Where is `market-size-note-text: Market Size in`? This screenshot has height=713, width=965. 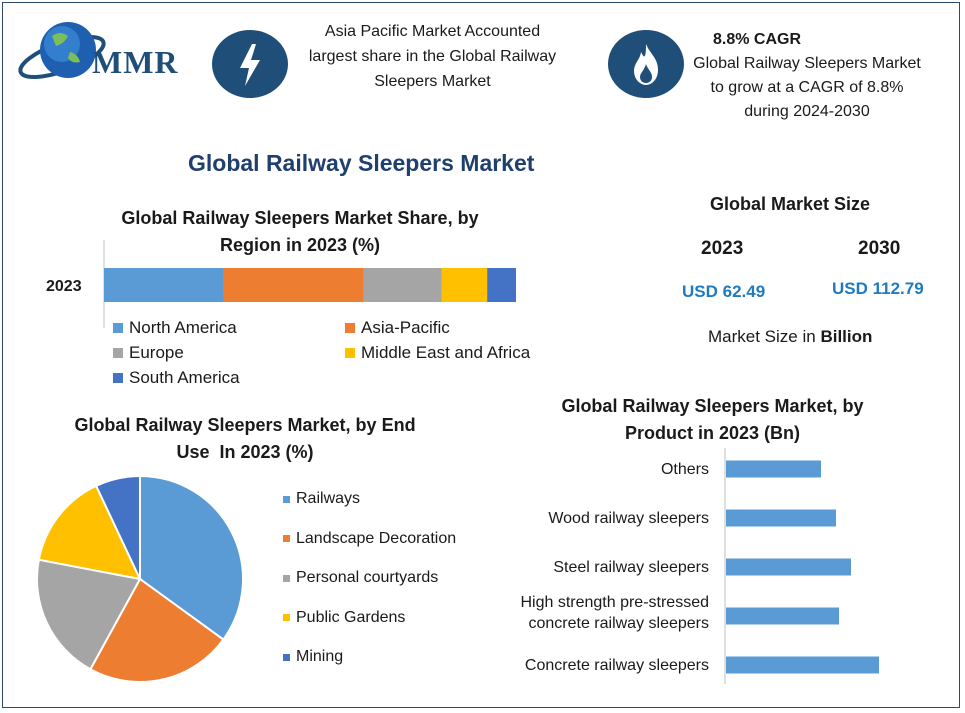
market-size-note-text: Market Size in is located at coordinates (764, 336).